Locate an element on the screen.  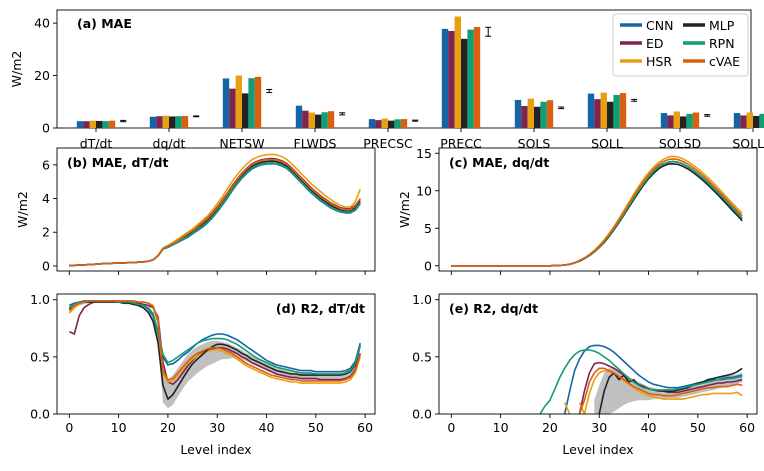
x-tick-label: SOLL is located at coordinates (607, 143).